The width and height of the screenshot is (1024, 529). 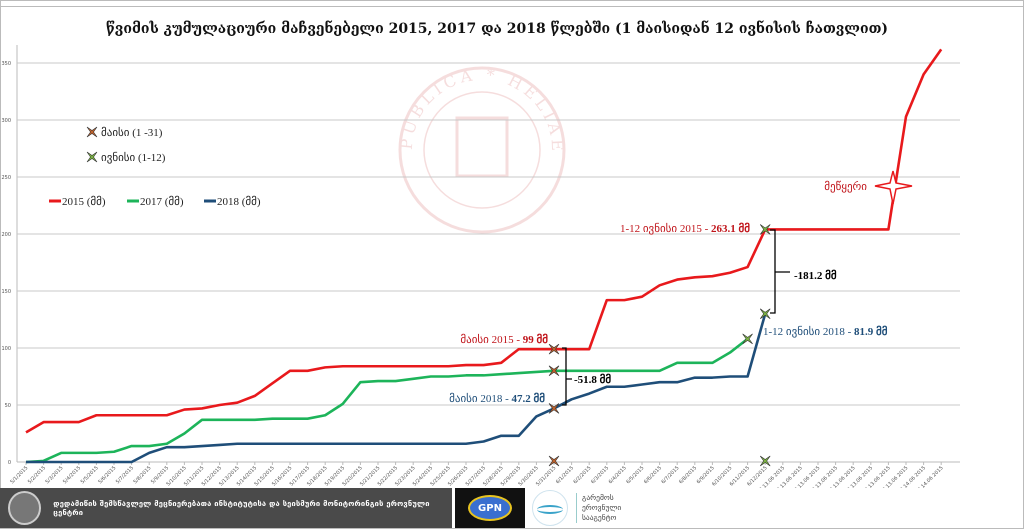 What do you see at coordinates (567, 376) in the screenshot?
I see `may-difference-bracket` at bounding box center [567, 376].